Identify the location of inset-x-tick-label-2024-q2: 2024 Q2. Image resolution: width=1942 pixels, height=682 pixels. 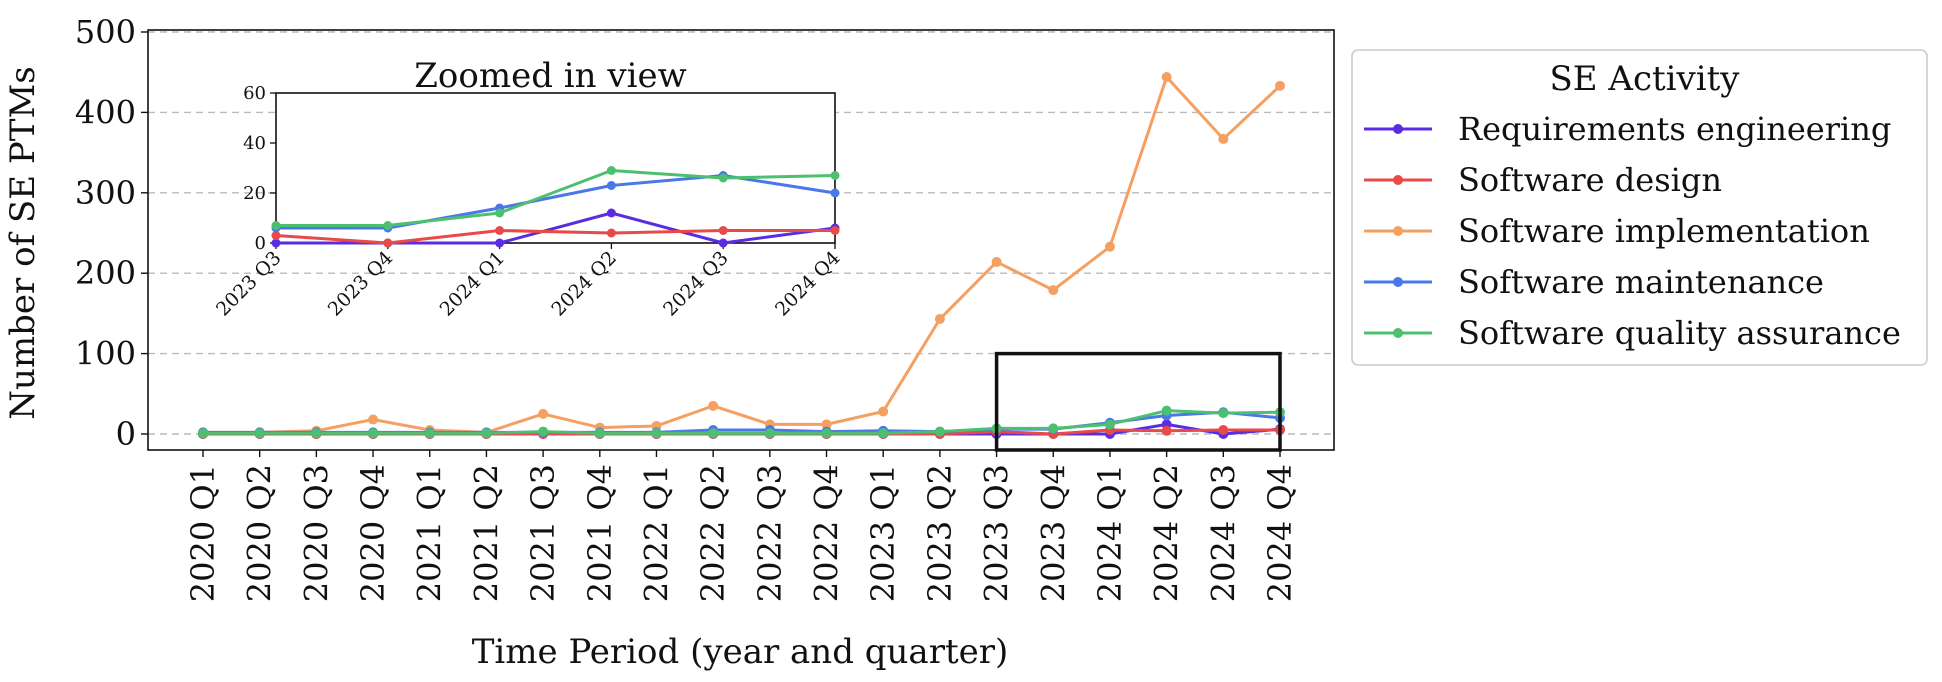
(584, 284).